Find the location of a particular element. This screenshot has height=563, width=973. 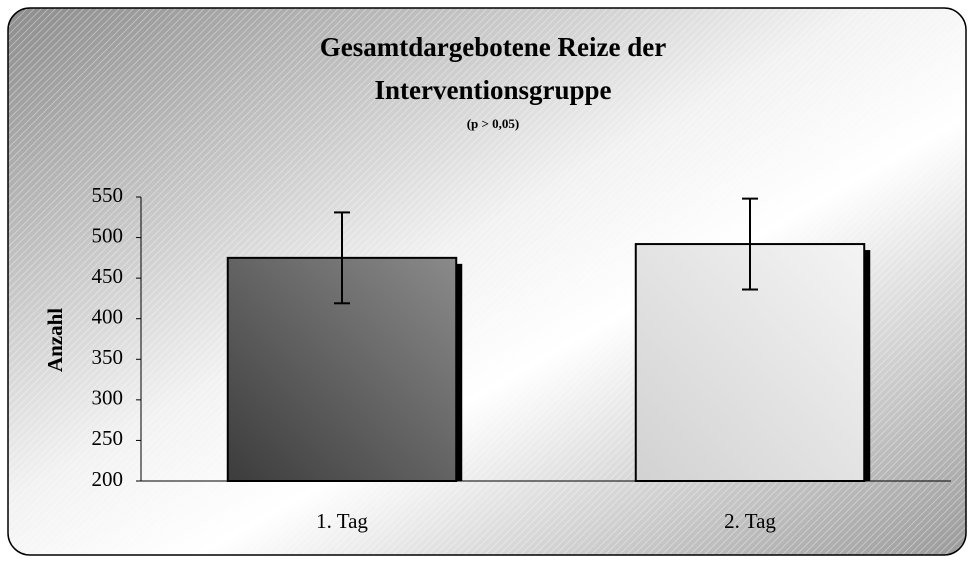

y-tick-label: 450 is located at coordinates (108, 276).